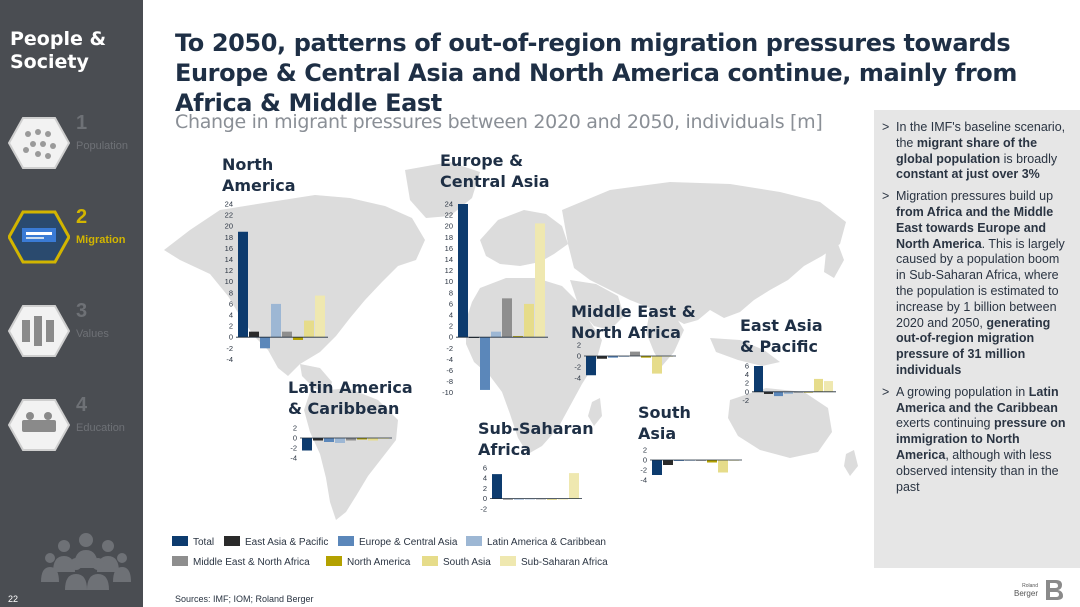  I want to click on legend-item: Europe & Central Asia, so click(397, 542).